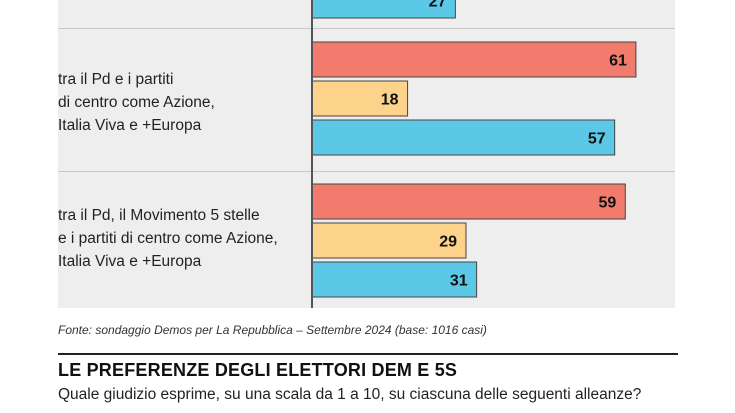  What do you see at coordinates (459, 281) in the screenshot?
I see `group-2-series-3-value-label: 31` at bounding box center [459, 281].